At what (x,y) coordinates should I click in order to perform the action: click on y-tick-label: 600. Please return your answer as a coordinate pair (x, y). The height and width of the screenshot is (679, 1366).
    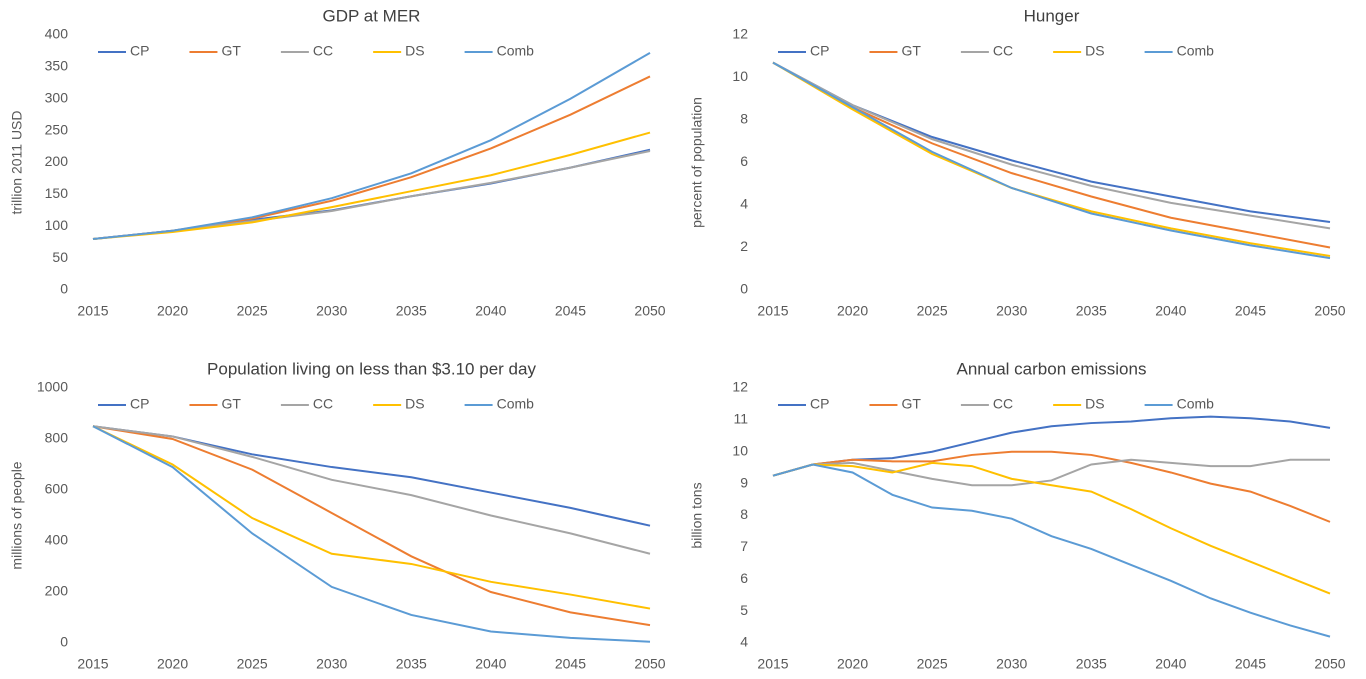
    Looking at the image, I should click on (57, 489).